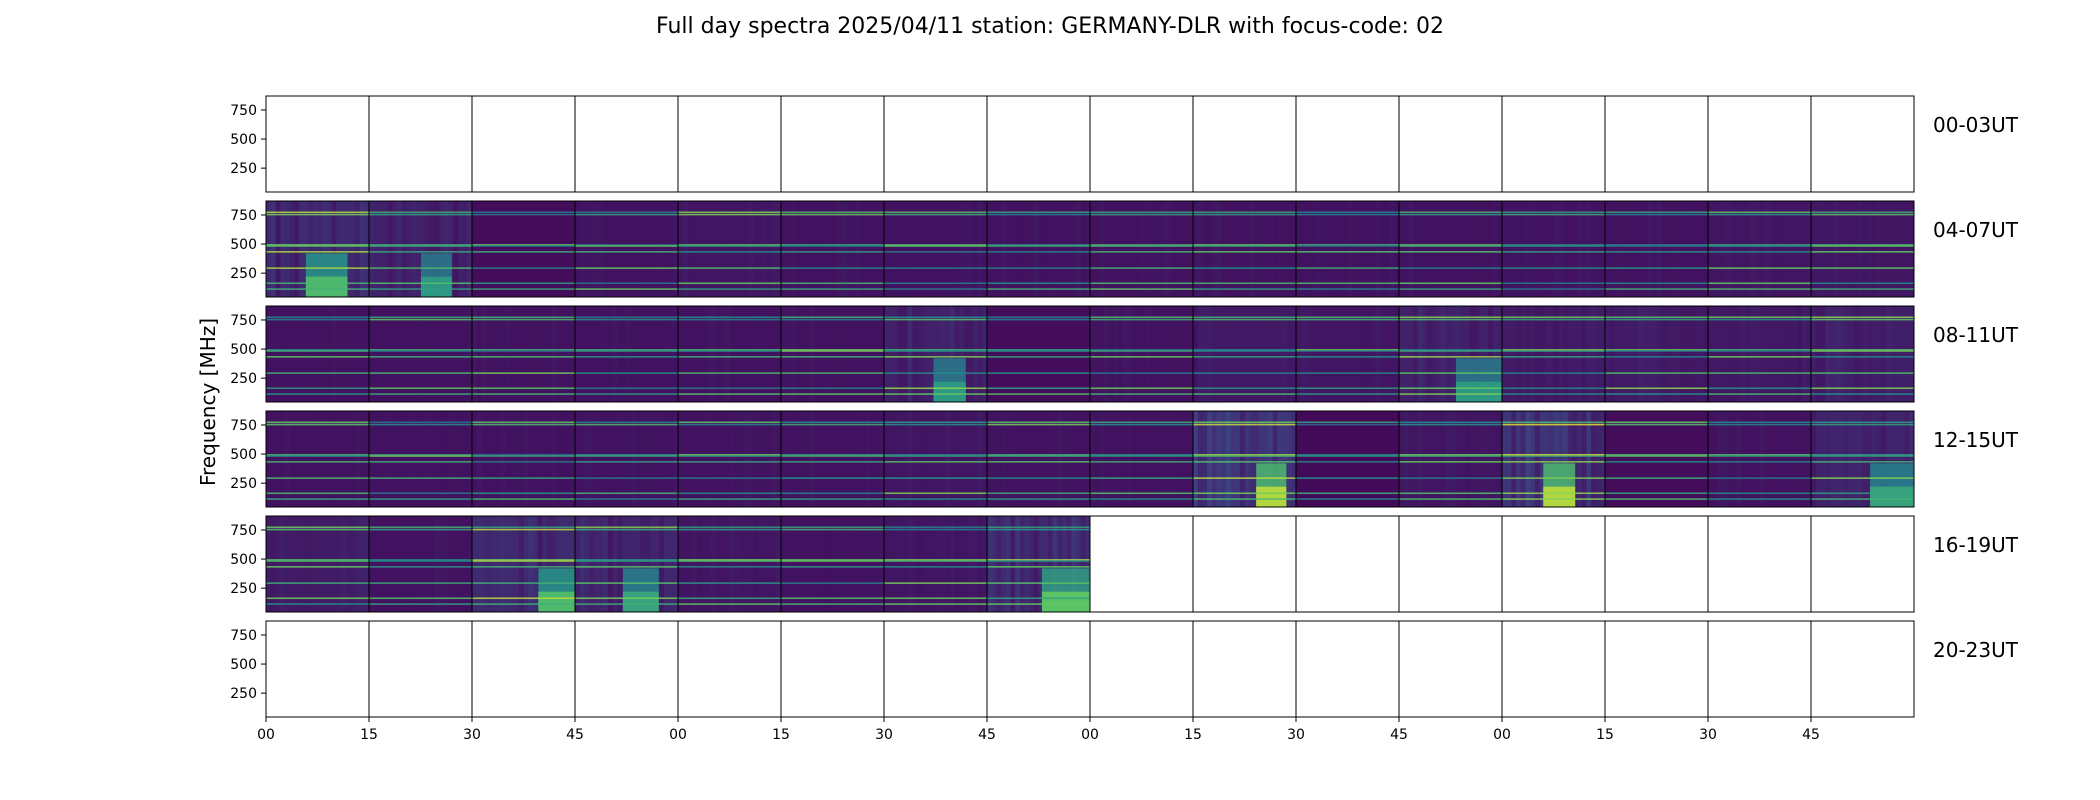 The height and width of the screenshot is (800, 2100). Describe the element at coordinates (1976, 335) in the screenshot. I see `row-label: 08-11UT` at that location.